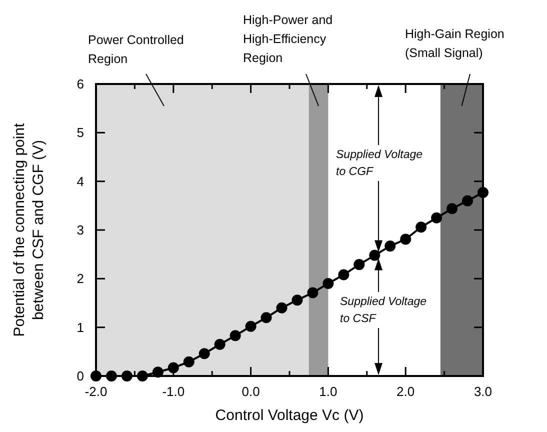  Describe the element at coordinates (80, 327) in the screenshot. I see `y-tick-label: 1` at that location.